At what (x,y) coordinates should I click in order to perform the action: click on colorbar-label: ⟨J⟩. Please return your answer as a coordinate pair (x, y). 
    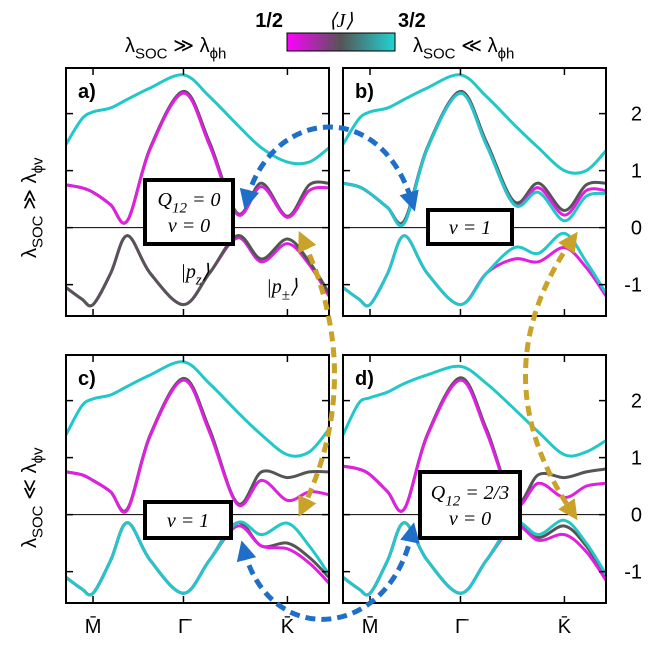
    Looking at the image, I should click on (341, 21).